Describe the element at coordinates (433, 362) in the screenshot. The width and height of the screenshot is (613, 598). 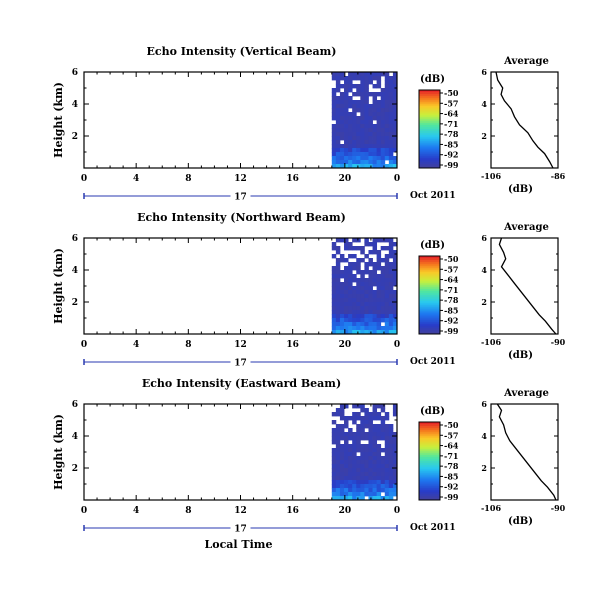
I see `date-label: Oct 2011` at that location.